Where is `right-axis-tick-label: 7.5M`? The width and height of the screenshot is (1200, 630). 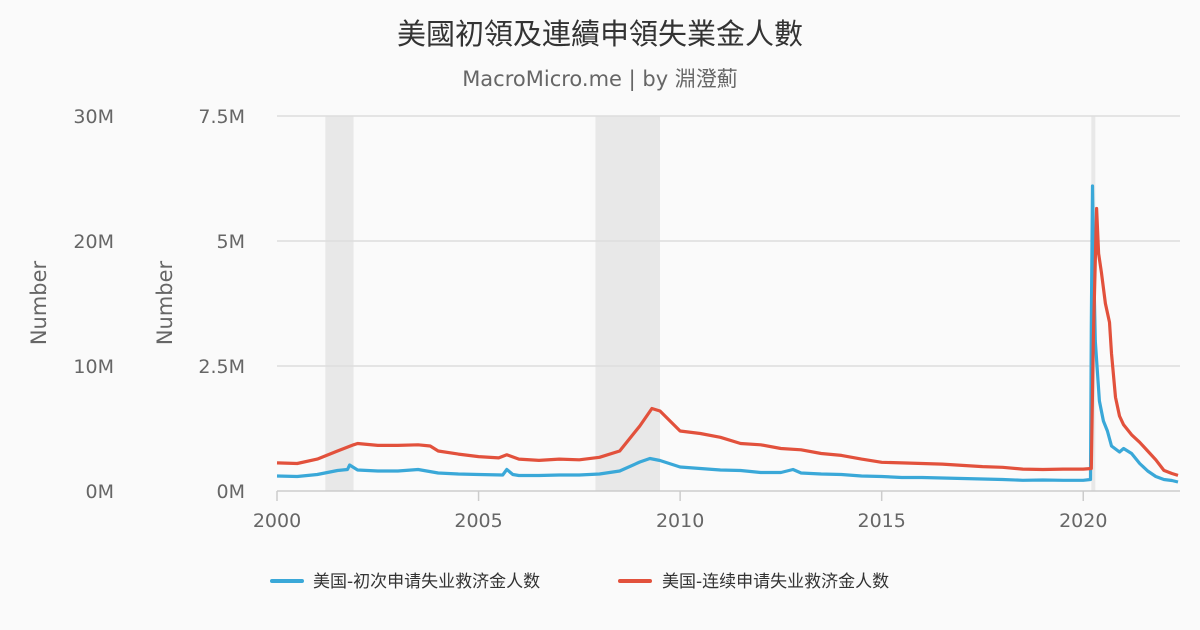 right-axis-tick-label: 7.5M is located at coordinates (221, 117).